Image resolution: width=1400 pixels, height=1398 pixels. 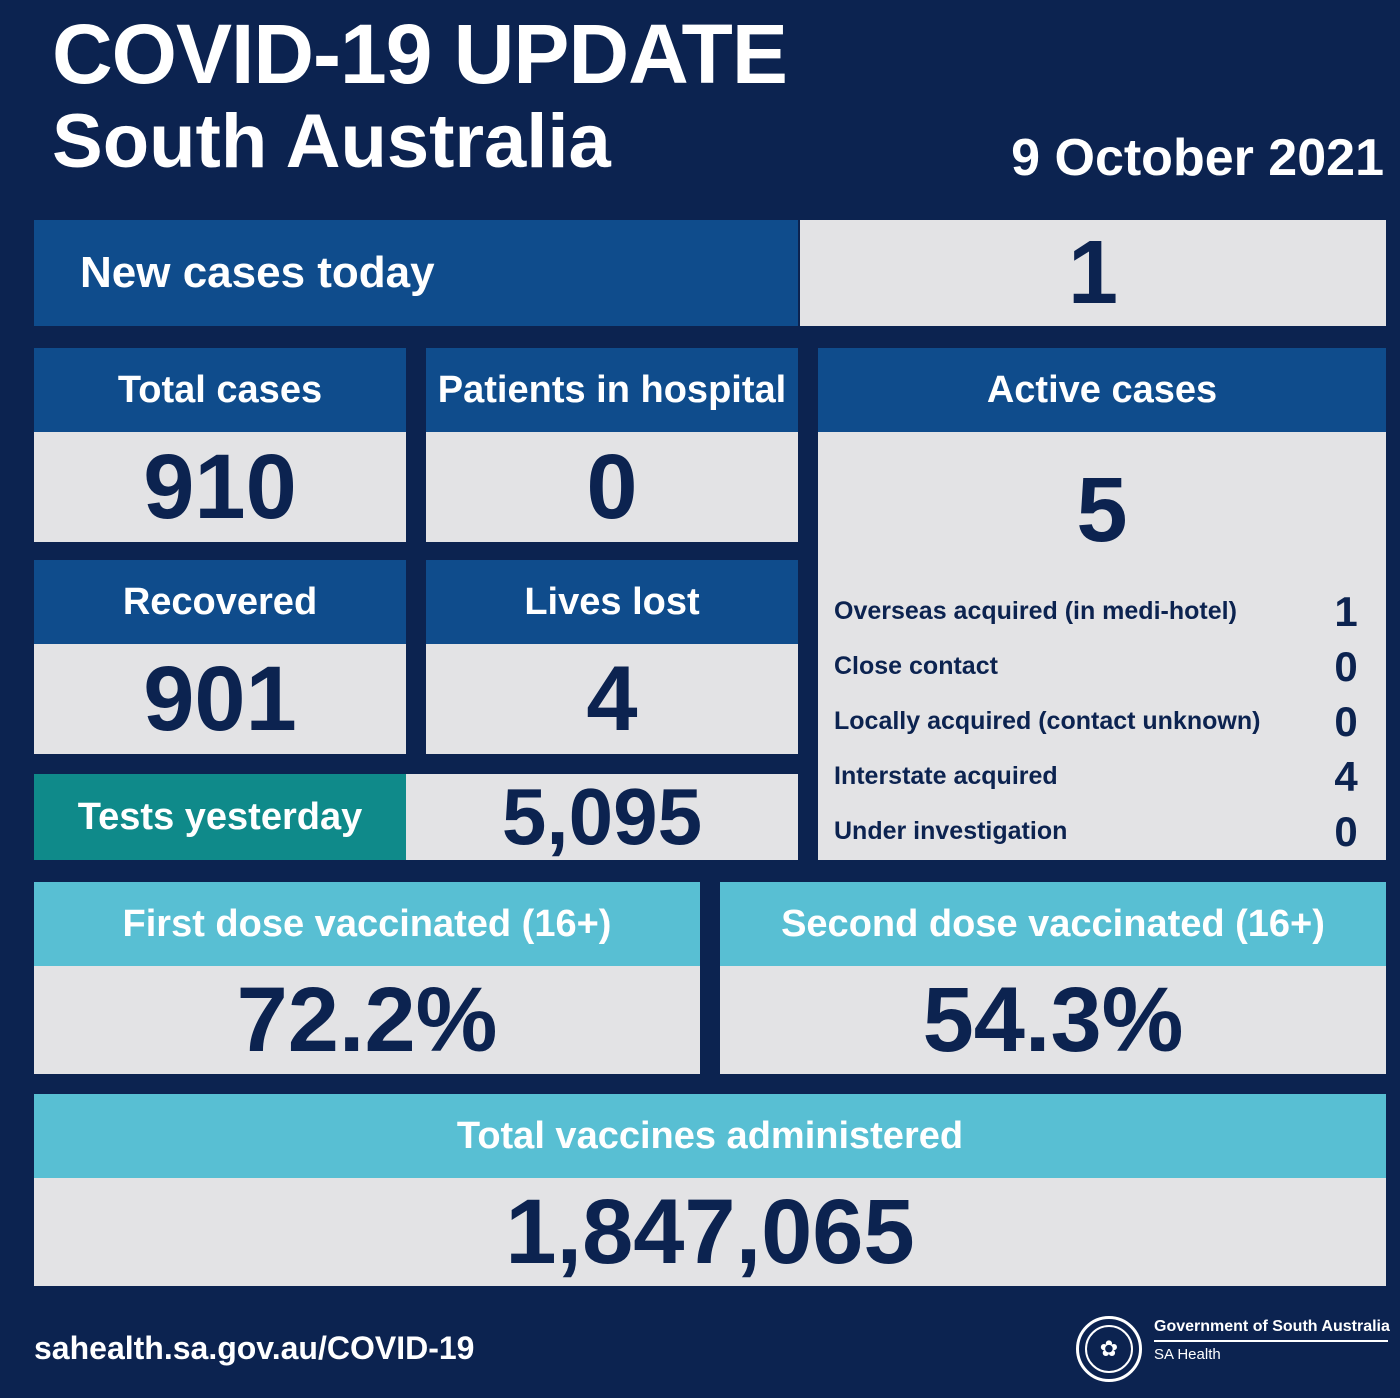 I want to click on total-vaccines-value: 1,847,065, so click(x=710, y=1231).